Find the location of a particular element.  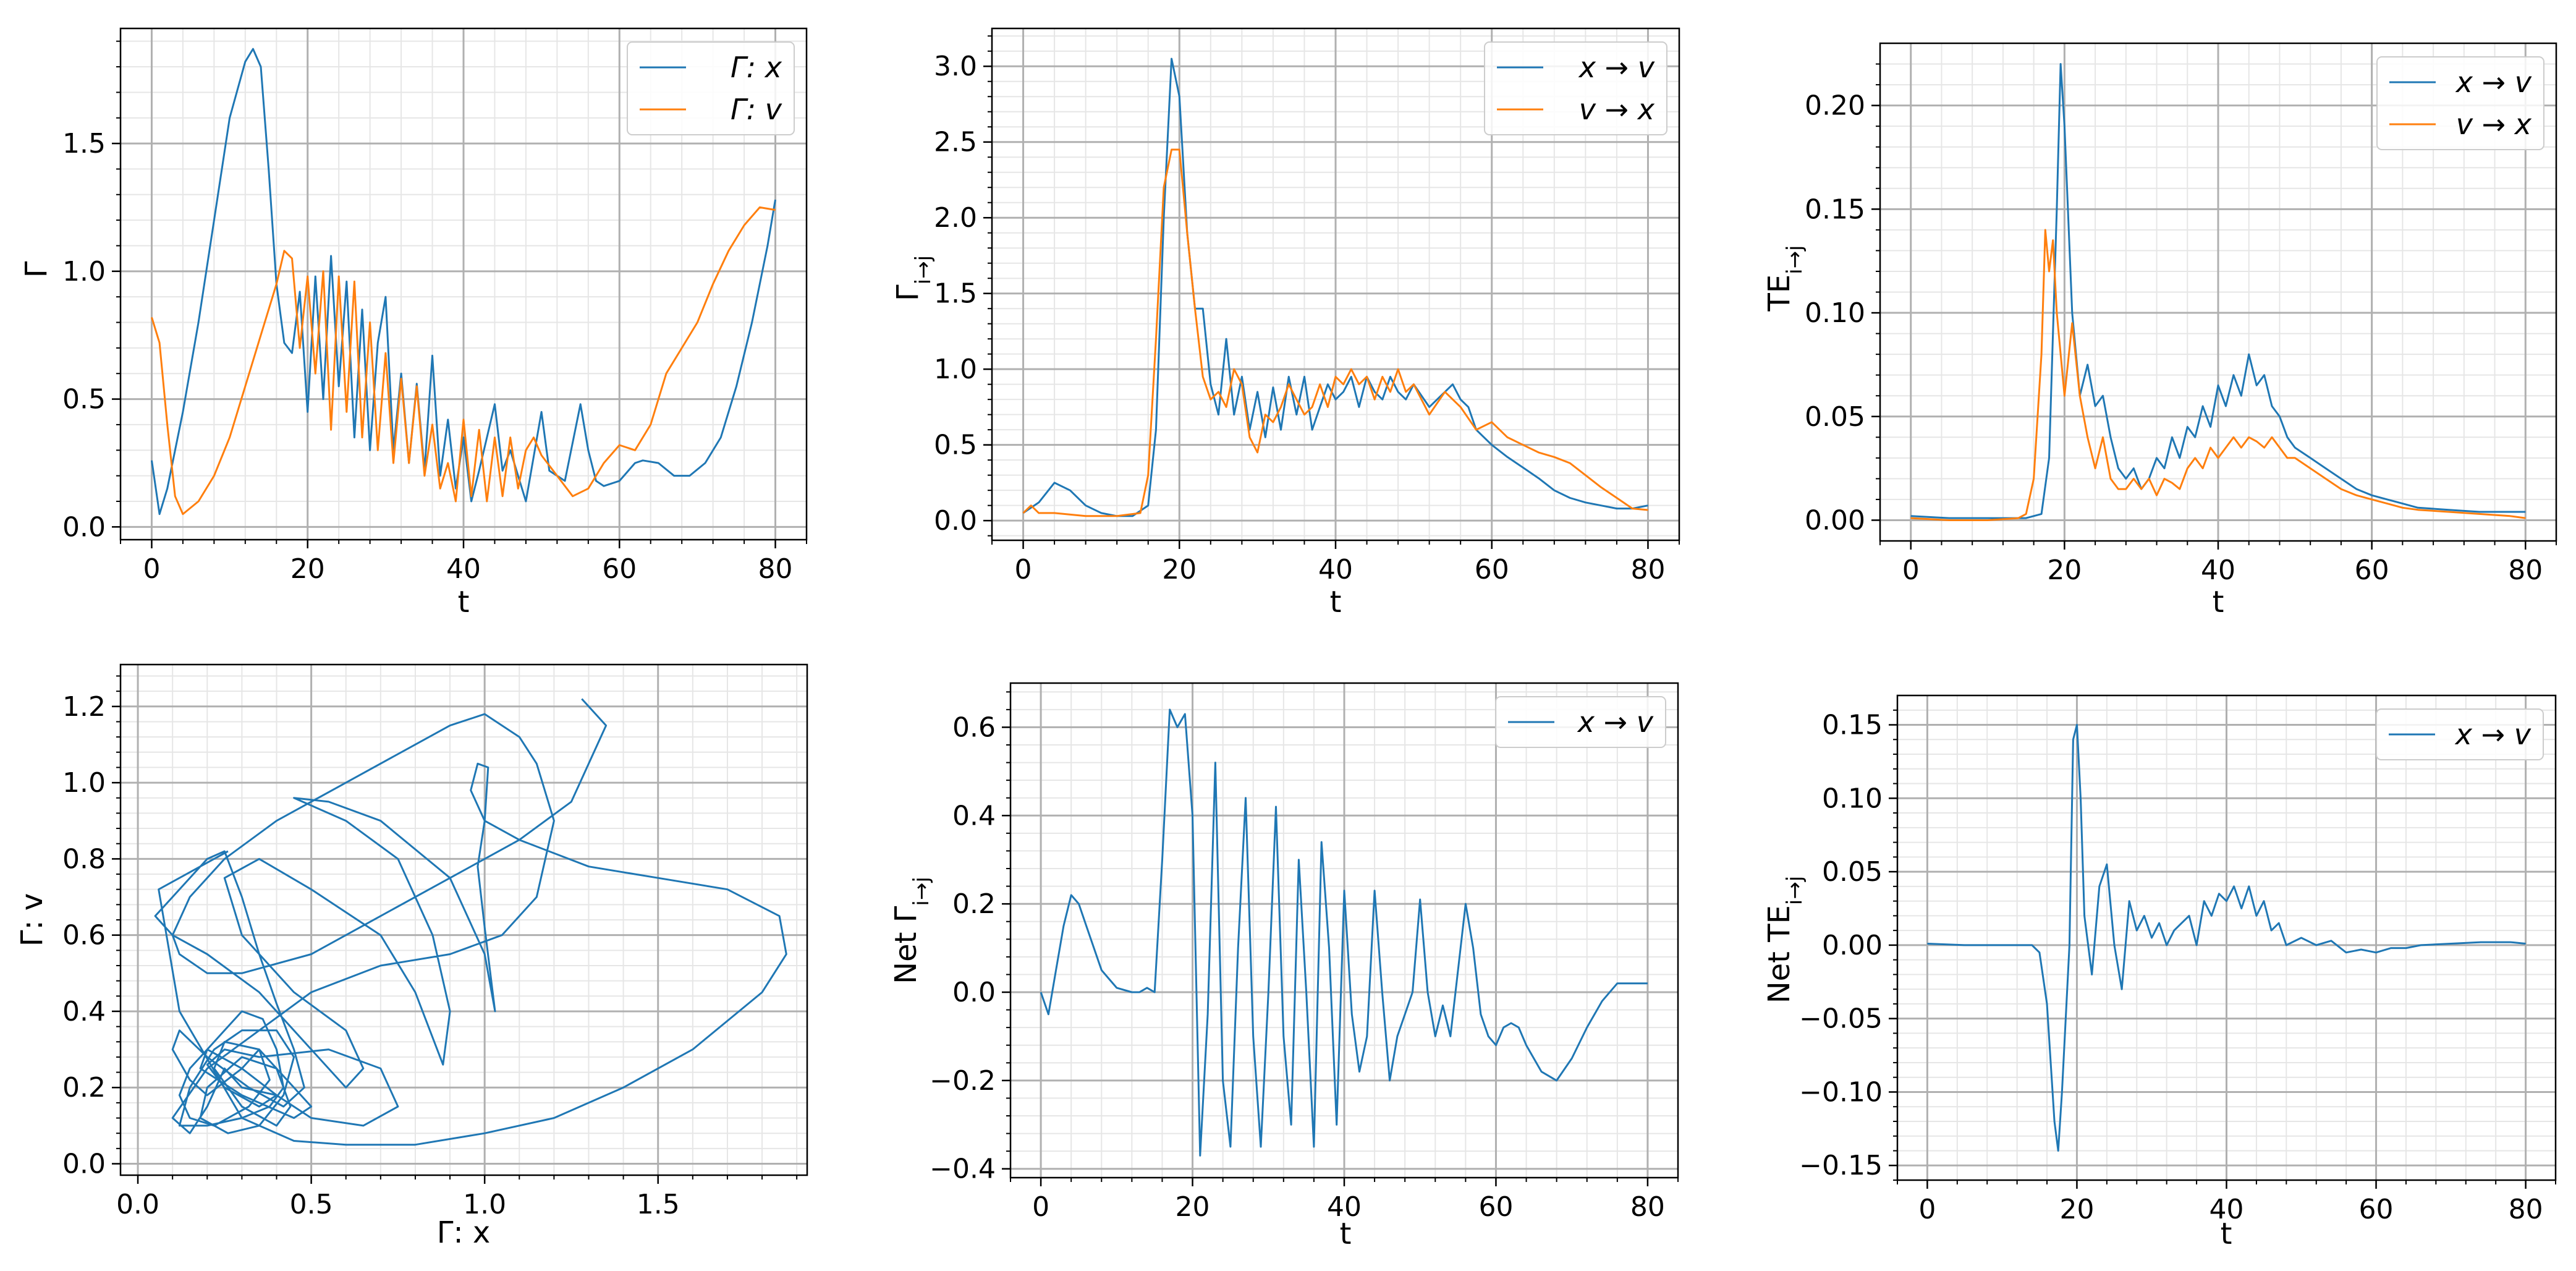

axes: 0 20 40 60 80 0.0 0.5 1.0 1.5 is located at coordinates (435, 306).